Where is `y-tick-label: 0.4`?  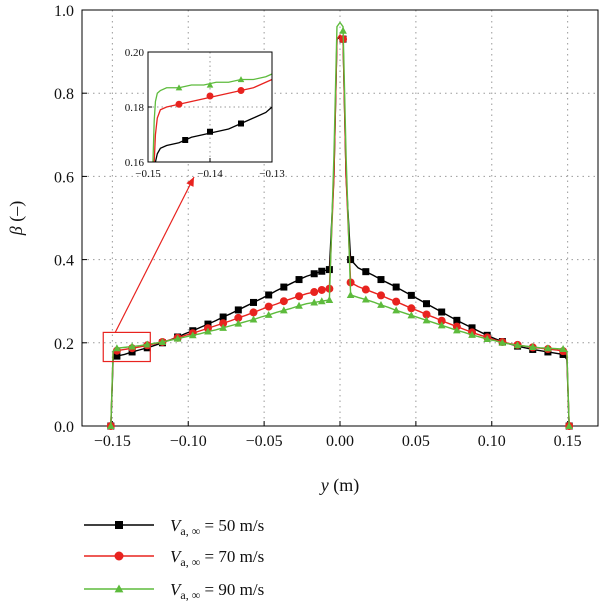 y-tick-label: 0.4 is located at coordinates (64, 261).